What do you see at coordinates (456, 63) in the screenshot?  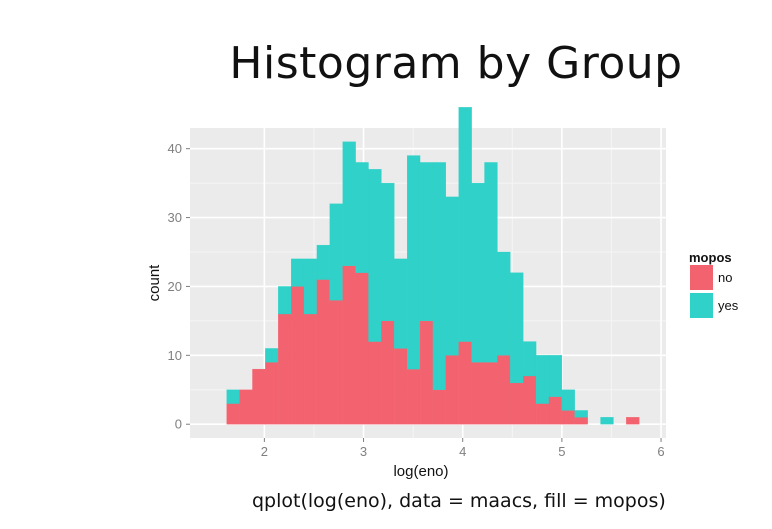 I see `slide-title: Histogram by Group` at bounding box center [456, 63].